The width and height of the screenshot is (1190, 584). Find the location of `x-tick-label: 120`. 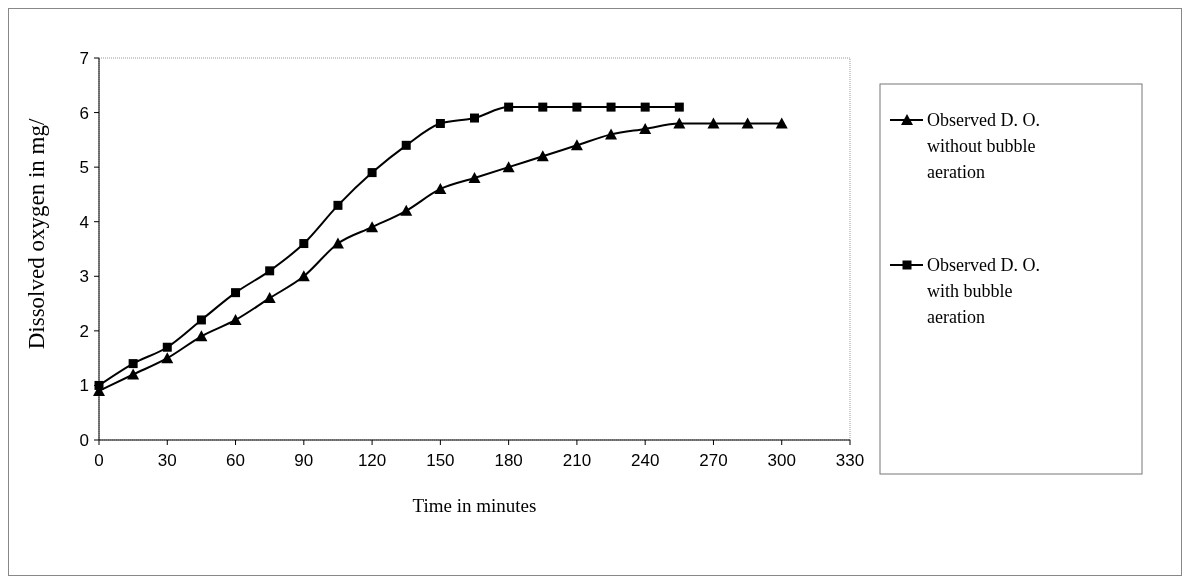

x-tick-label: 120 is located at coordinates (372, 460).